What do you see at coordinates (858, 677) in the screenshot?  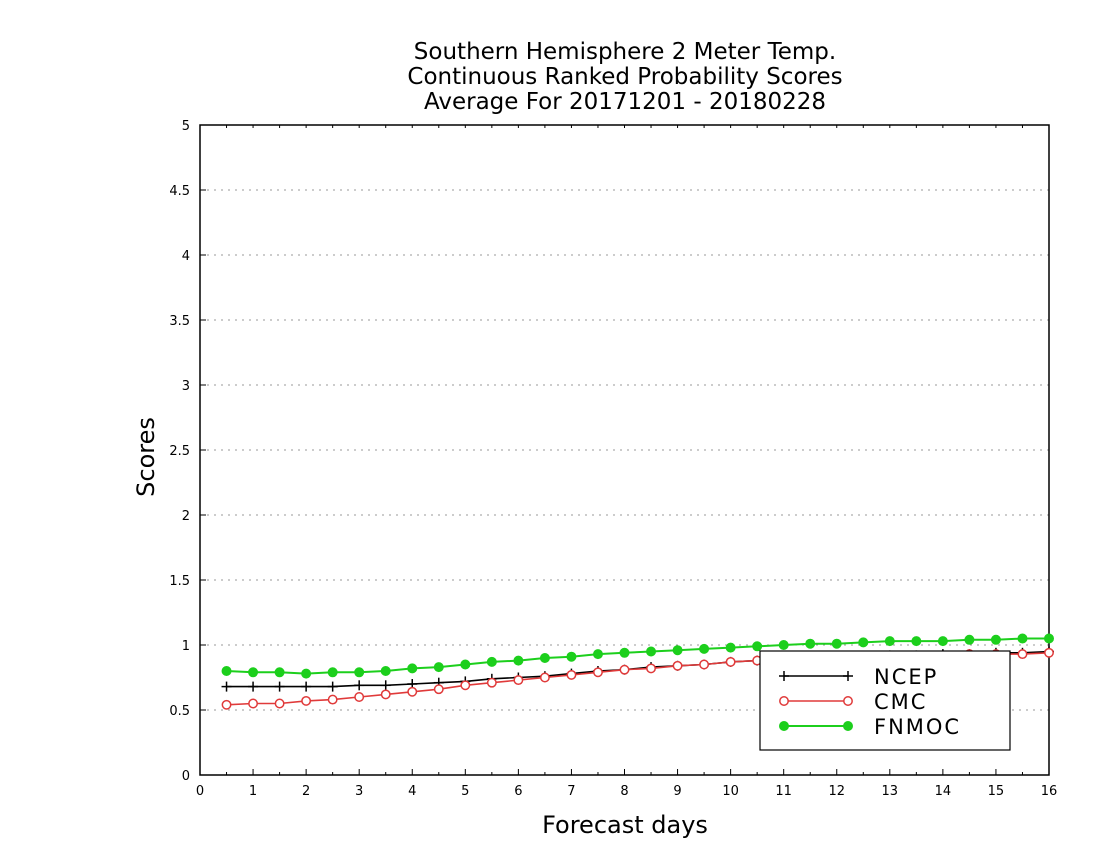 I see `legend-item-ncep: NCEP` at bounding box center [858, 677].